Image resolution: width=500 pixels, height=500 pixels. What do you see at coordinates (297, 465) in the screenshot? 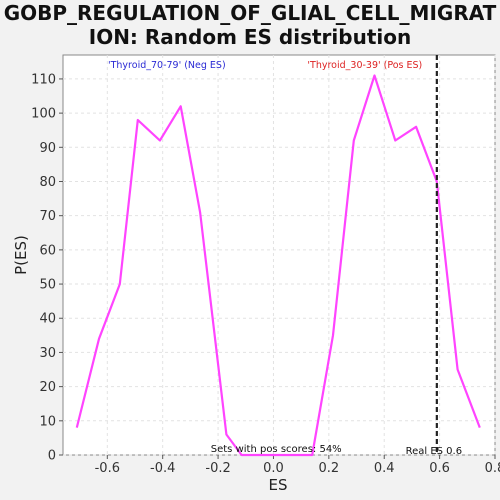
I see `x-axis-ticks: -0.6 -0.4 -0.2 0.0 0.2 0.4 0.6 0.8` at bounding box center [297, 465].